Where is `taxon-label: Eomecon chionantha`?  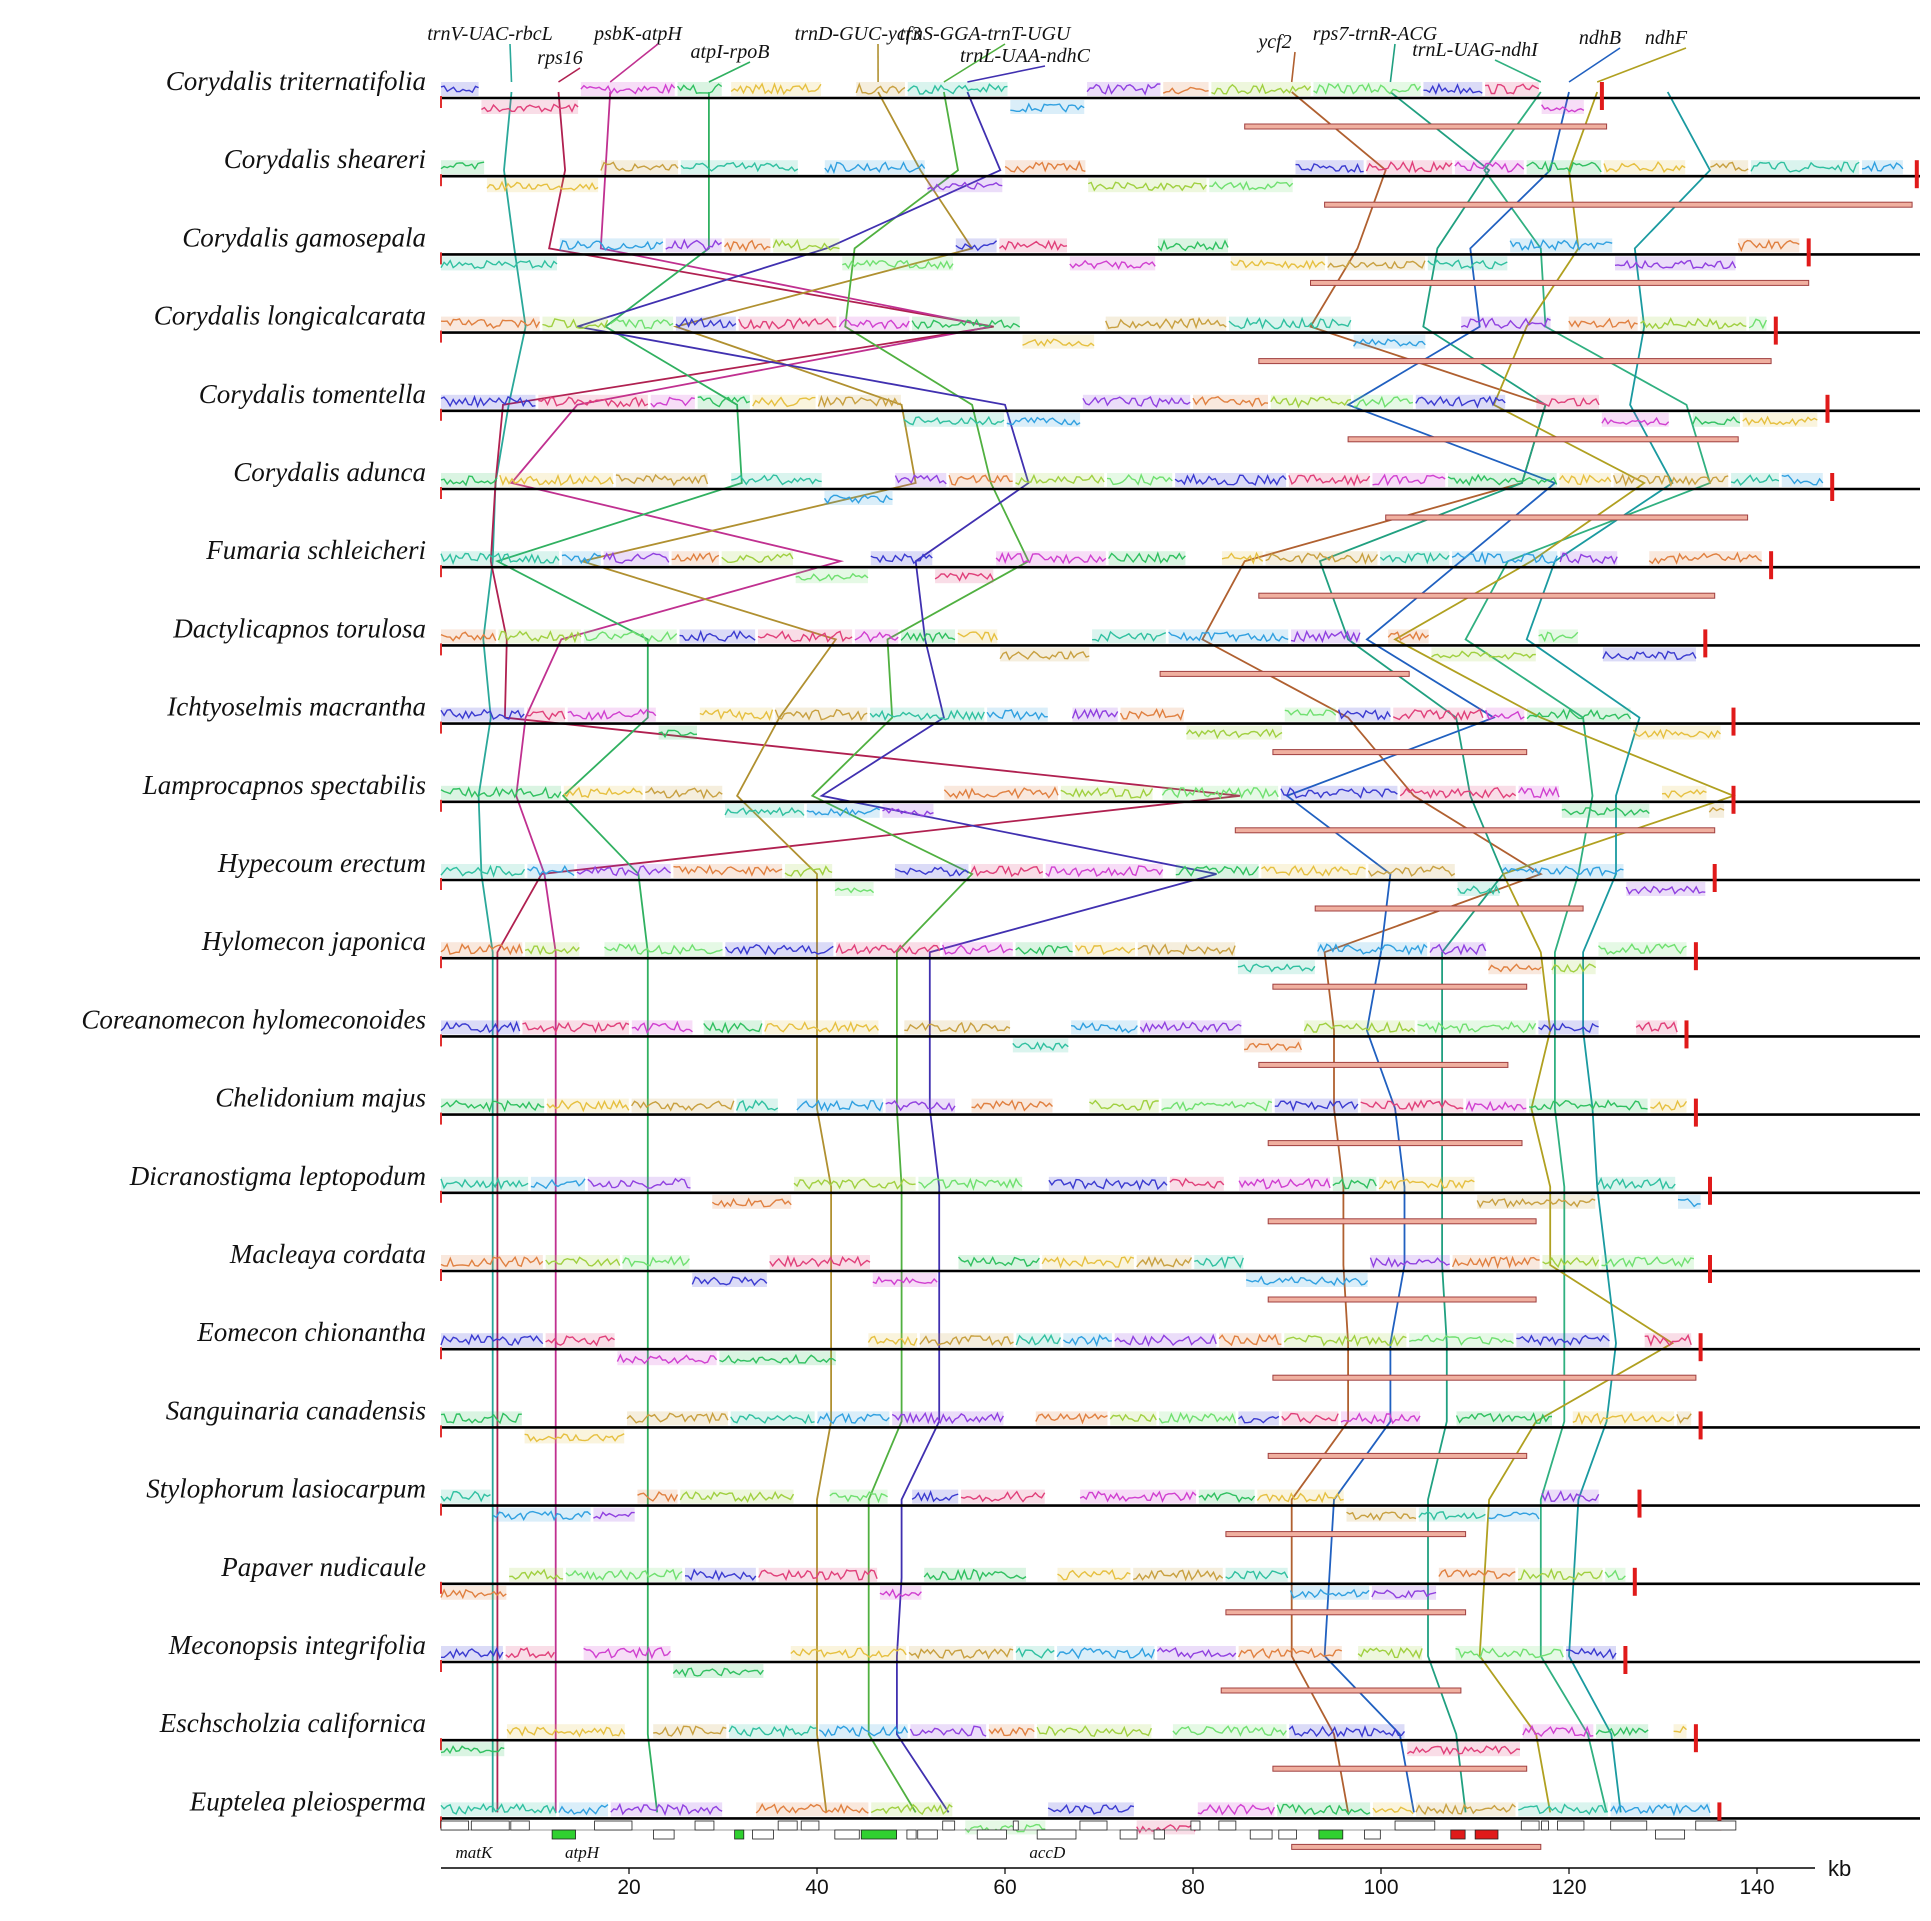 taxon-label: Eomecon chionantha is located at coordinates (311, 1332).